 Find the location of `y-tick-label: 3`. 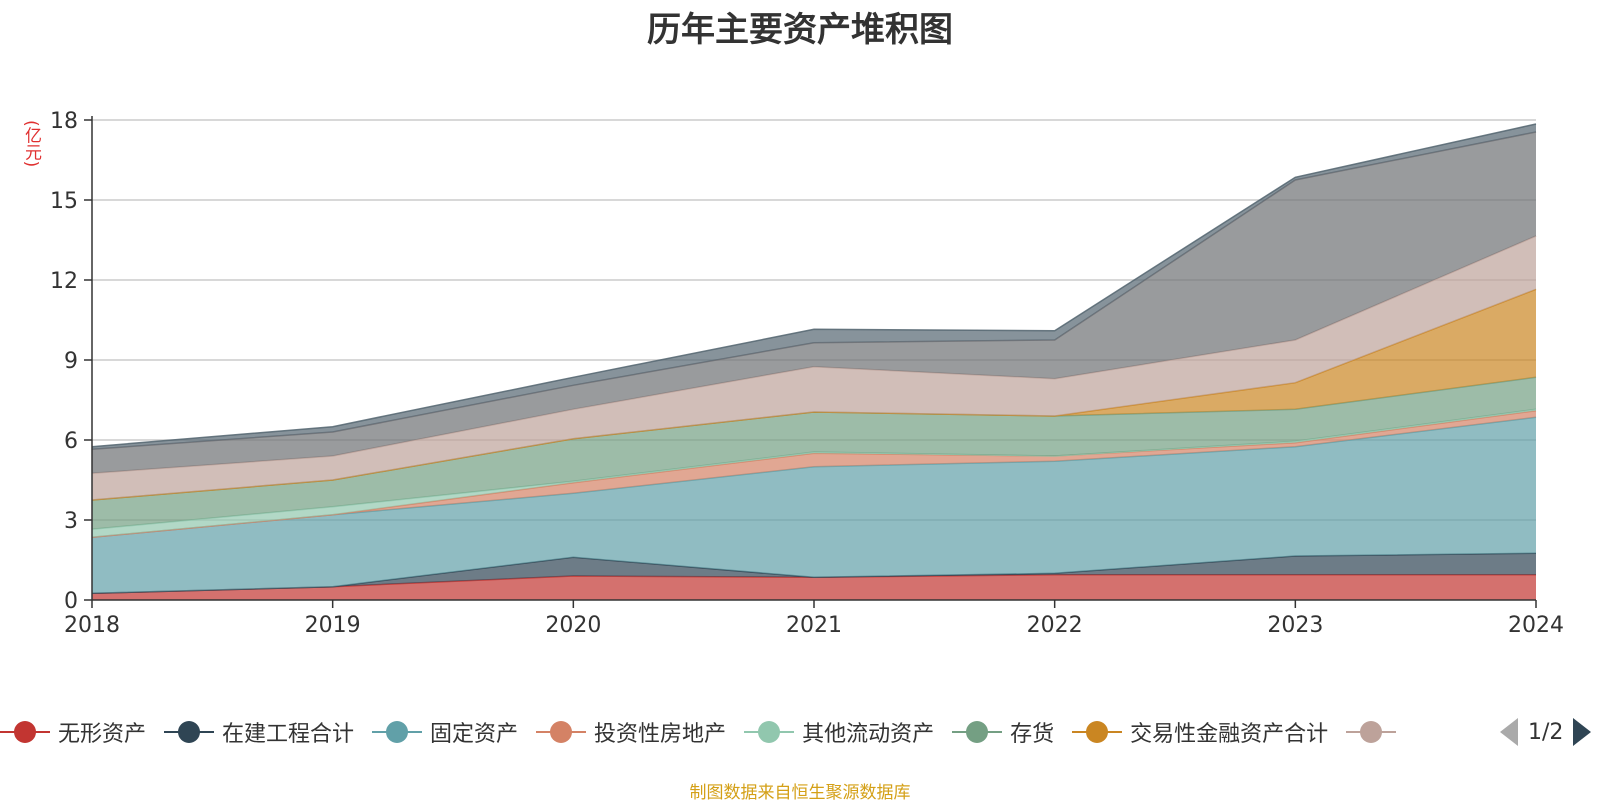

y-tick-label: 3 is located at coordinates (71, 521).